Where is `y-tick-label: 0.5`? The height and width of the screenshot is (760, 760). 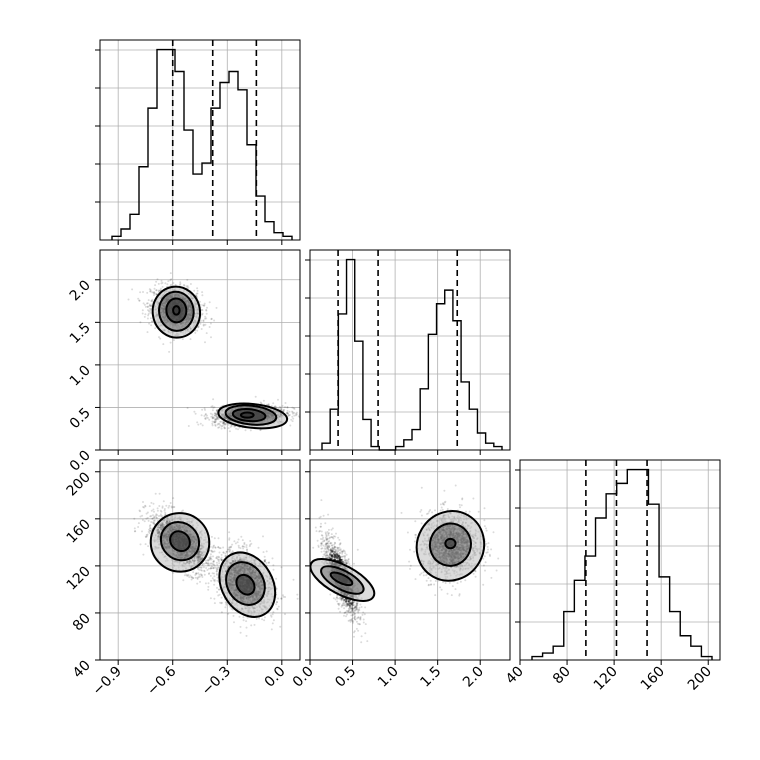
y-tick-label: 0.5 is located at coordinates (80, 418).